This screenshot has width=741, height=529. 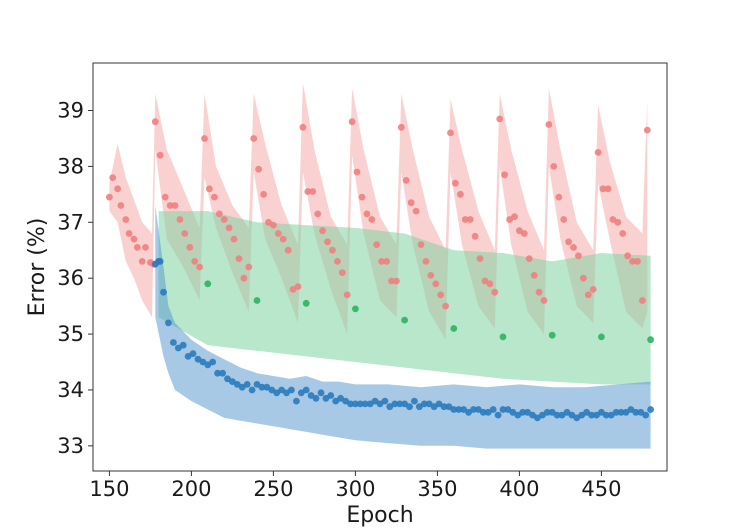 What do you see at coordinates (519, 489) in the screenshot?
I see `x-tick-label: 400` at bounding box center [519, 489].